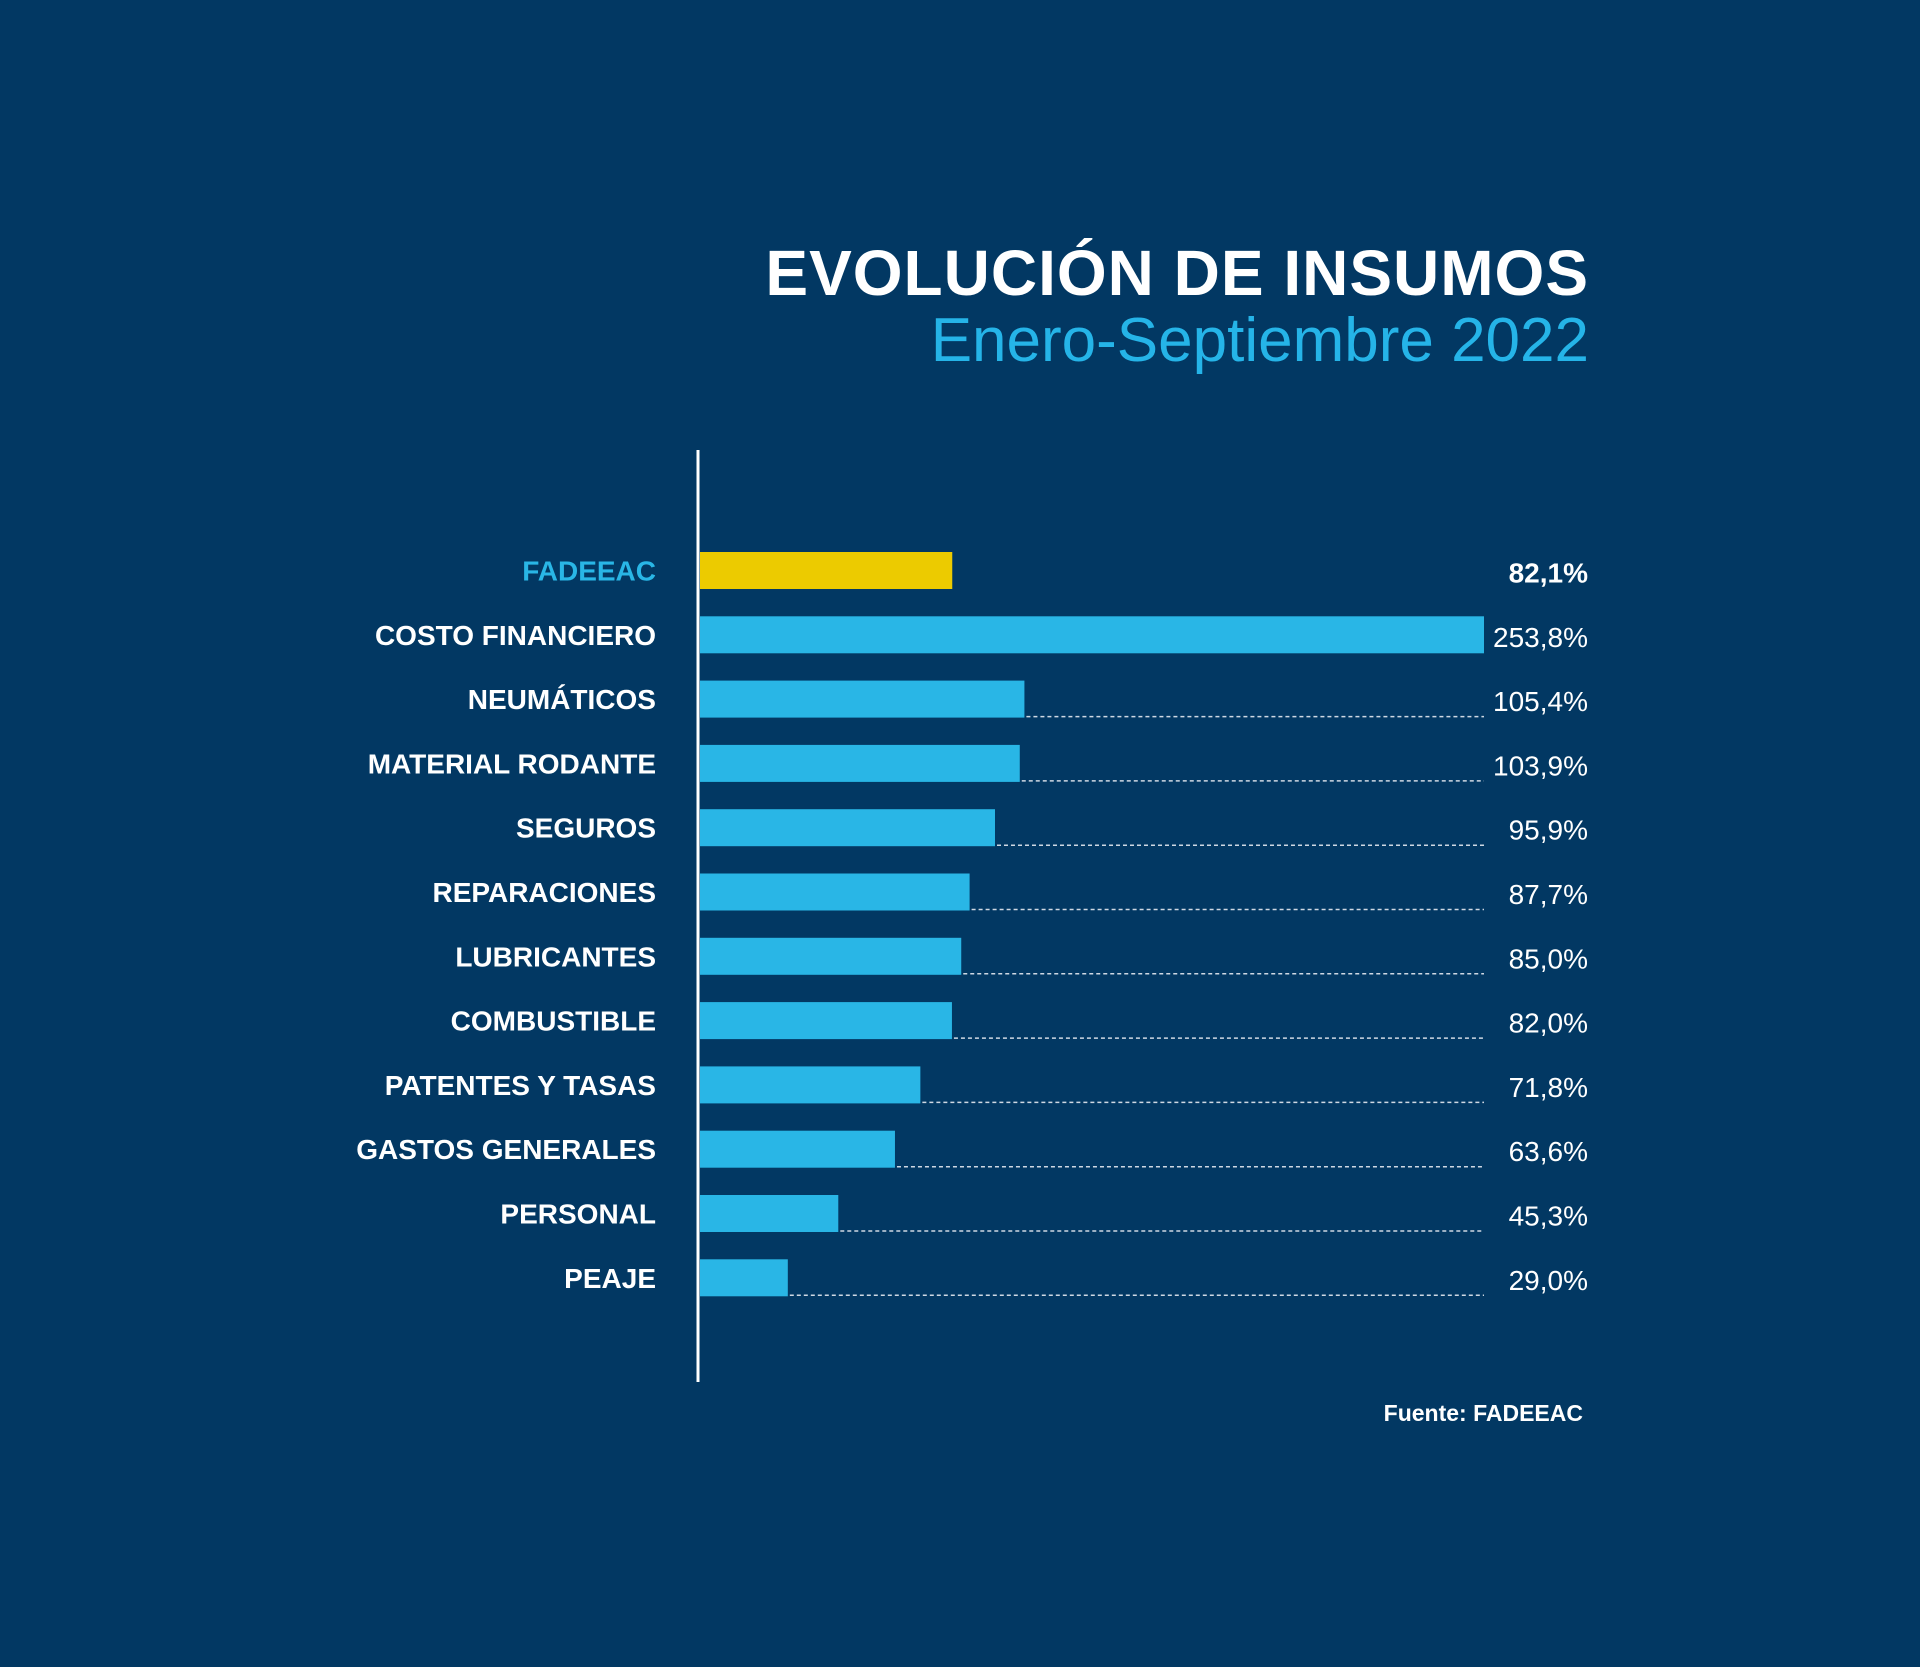 This screenshot has height=1667, width=1920. Describe the element at coordinates (1548, 1023) in the screenshot. I see `value-label: 82,0%` at that location.